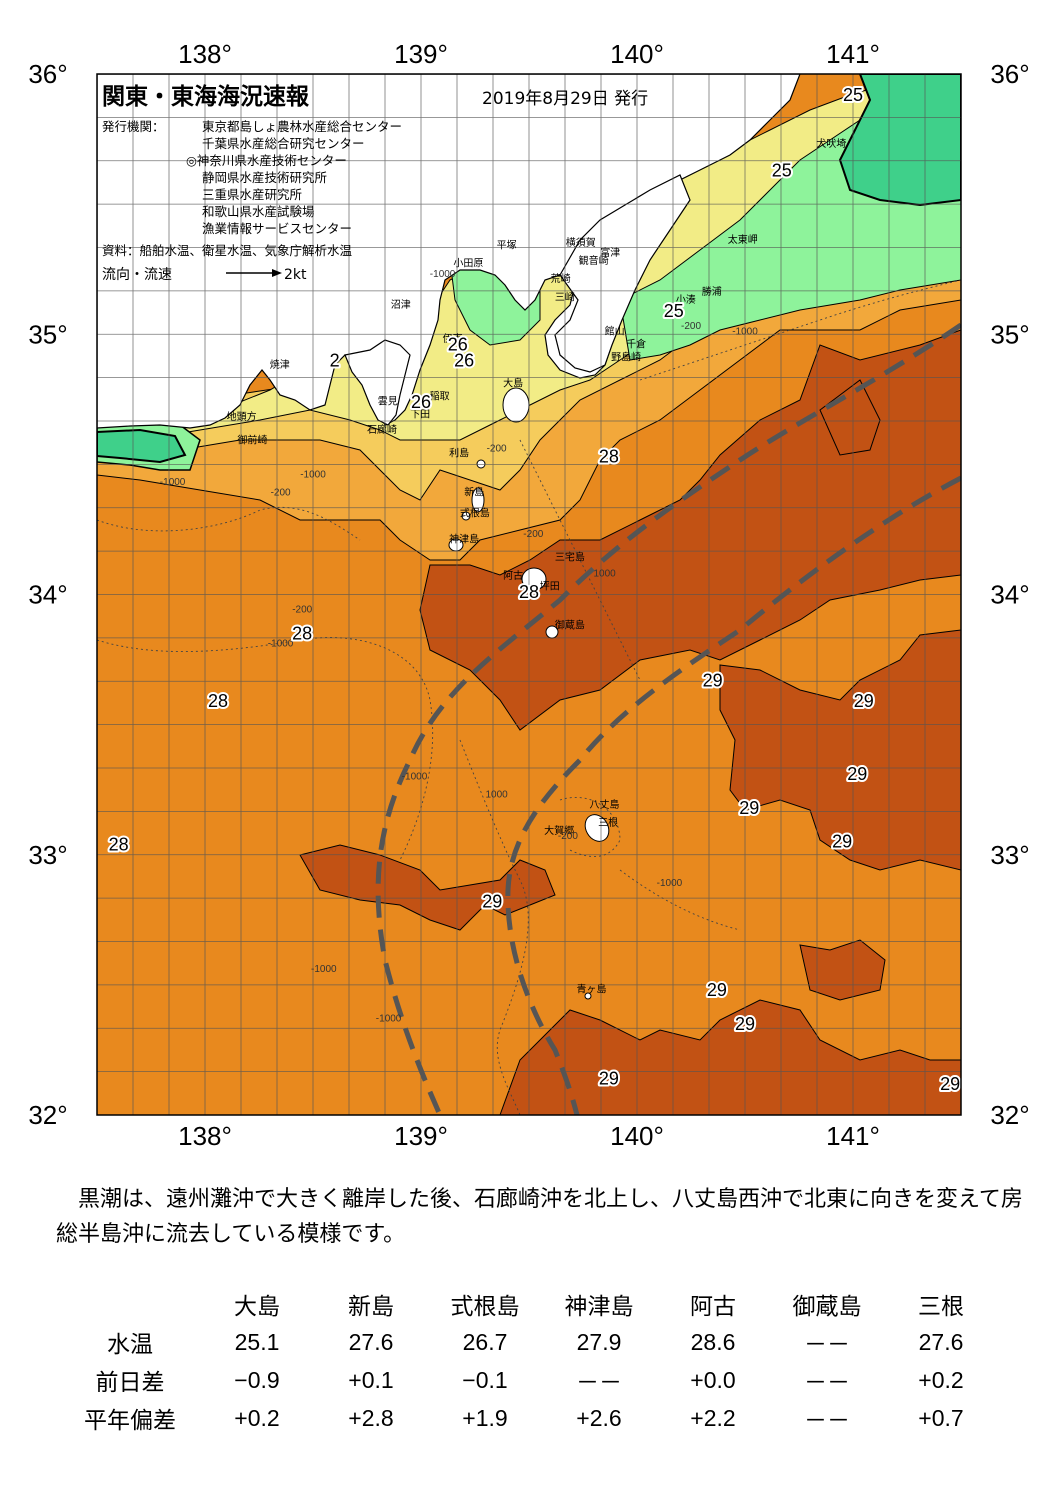  Describe the element at coordinates (561, 278) in the screenshot. I see `place-name: 荒崎` at that location.